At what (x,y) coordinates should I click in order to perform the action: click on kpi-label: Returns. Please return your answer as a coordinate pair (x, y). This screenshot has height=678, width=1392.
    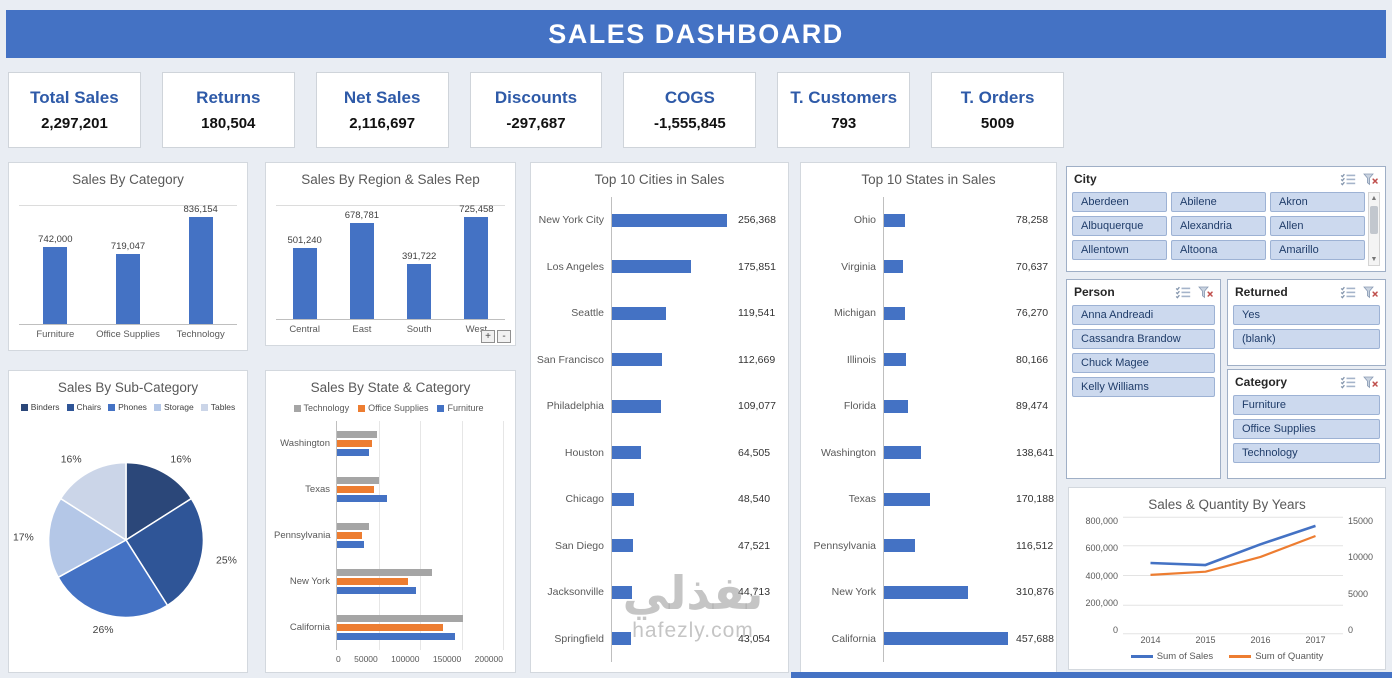
    Looking at the image, I should click on (228, 97).